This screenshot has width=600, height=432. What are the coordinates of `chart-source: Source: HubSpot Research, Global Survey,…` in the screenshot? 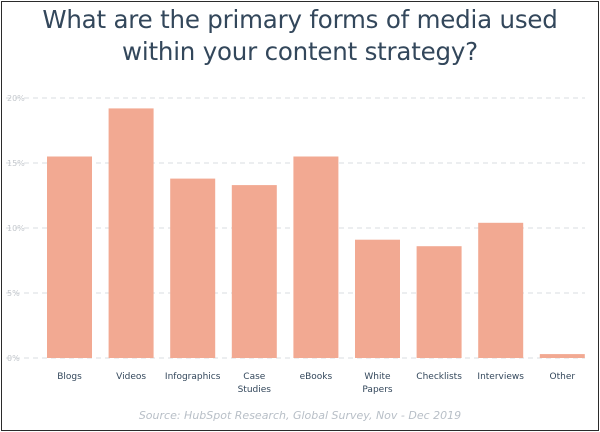 It's located at (300, 415).